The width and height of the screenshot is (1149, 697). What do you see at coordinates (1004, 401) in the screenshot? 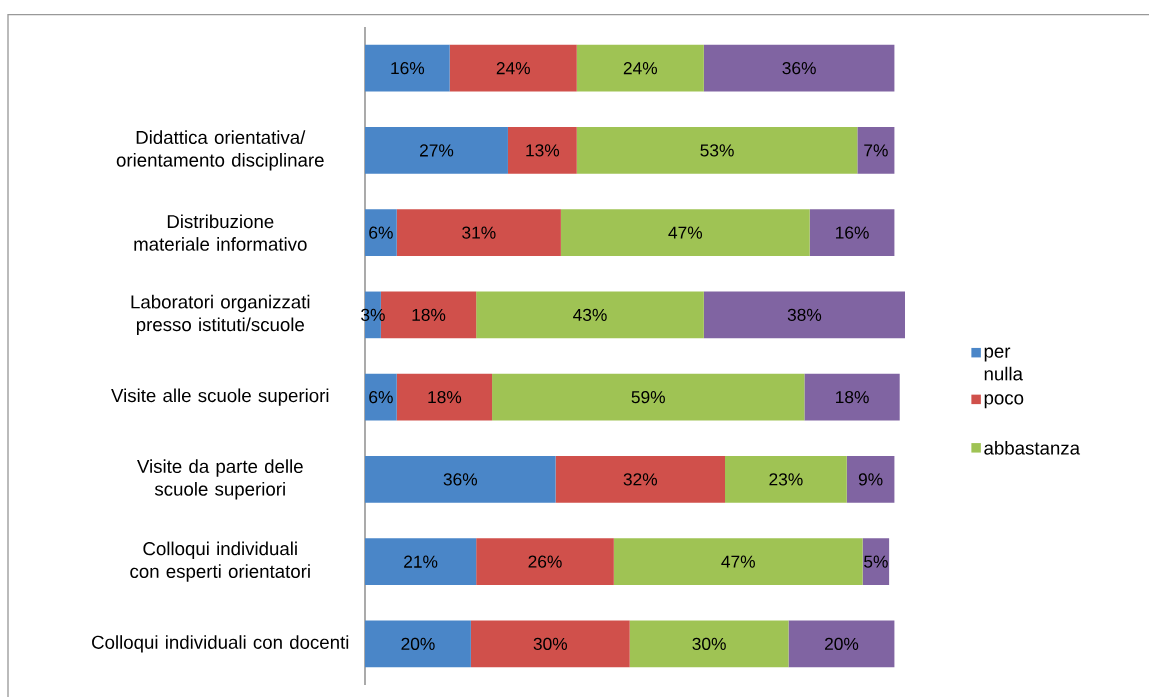
I see `legend-label: poco` at bounding box center [1004, 401].